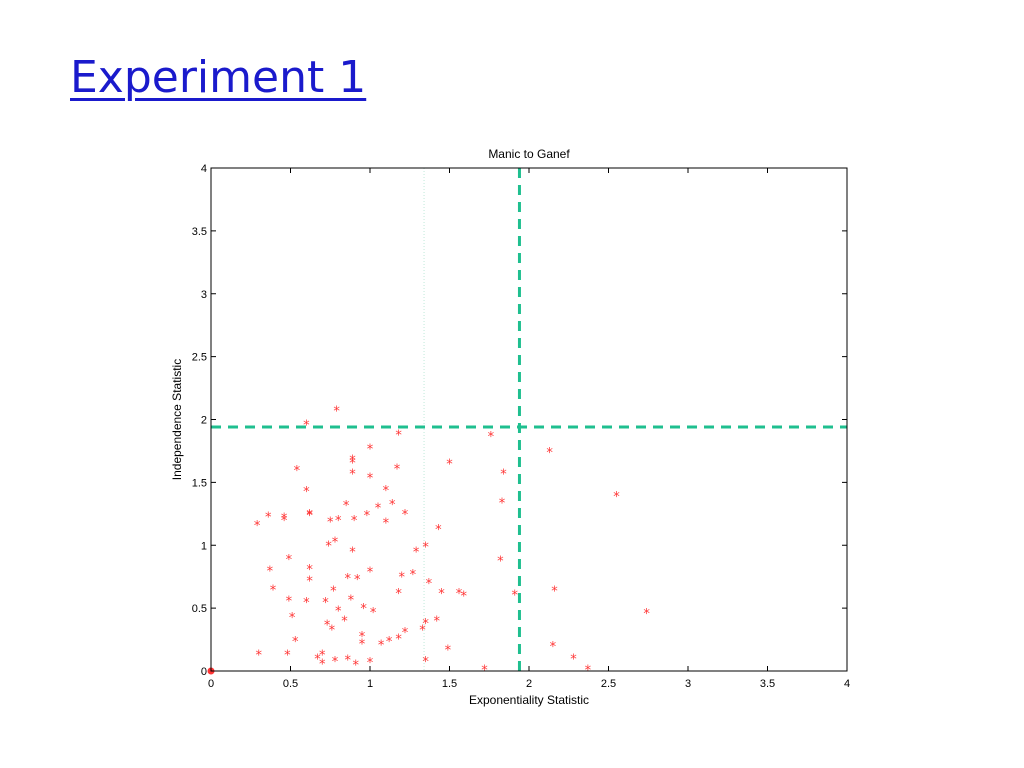 This screenshot has height=768, width=1024. What do you see at coordinates (199, 358) in the screenshot?
I see `y-tick-label: 2.5` at bounding box center [199, 358].